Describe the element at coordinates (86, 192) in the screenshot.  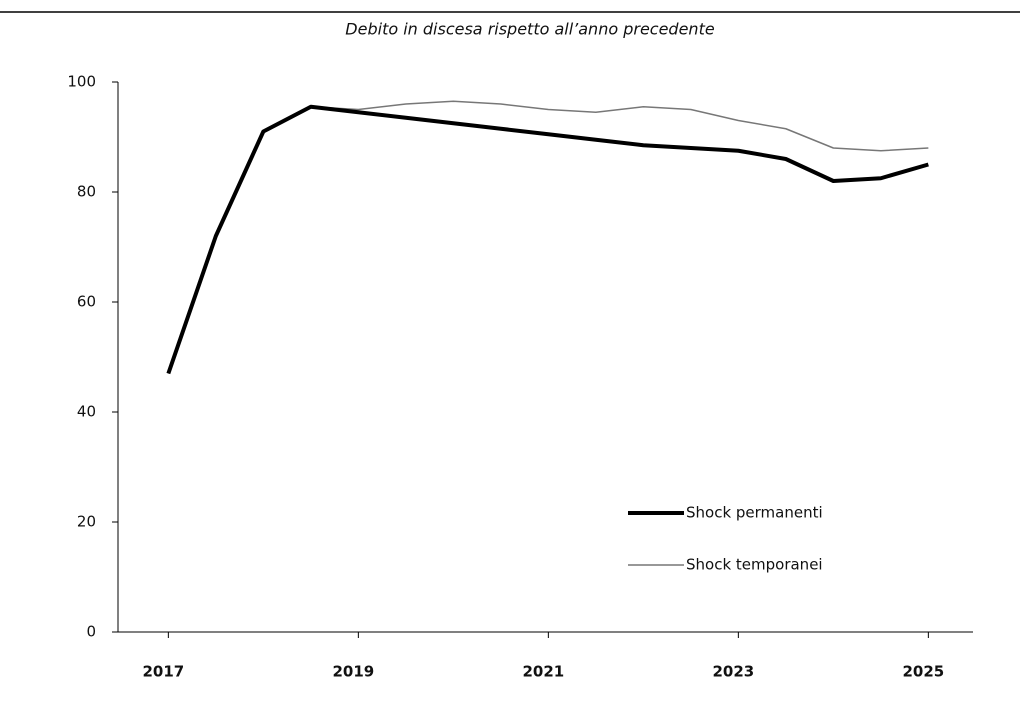
I see `y-tick-label: 80` at that location.